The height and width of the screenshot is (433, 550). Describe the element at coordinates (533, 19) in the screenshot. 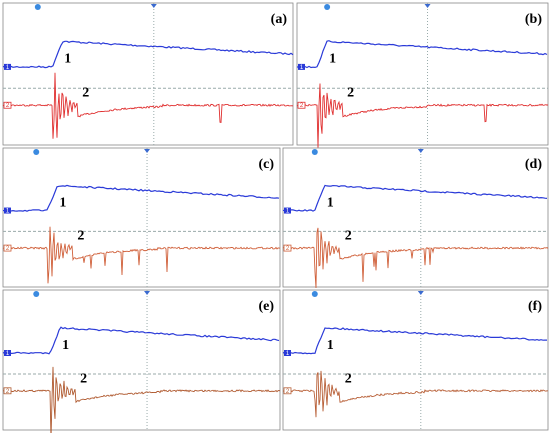

I see `panel-label: (b)` at that location.